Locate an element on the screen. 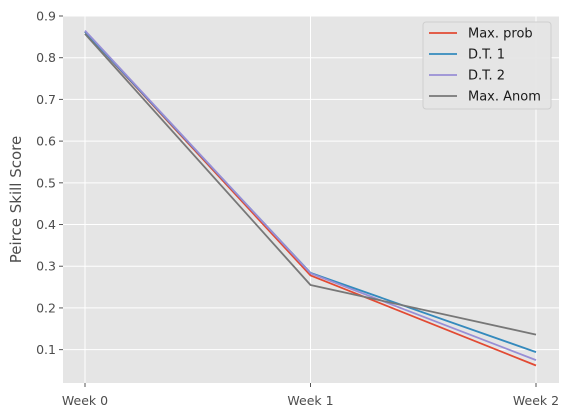  x-tick-label: Week 0 is located at coordinates (85, 400).